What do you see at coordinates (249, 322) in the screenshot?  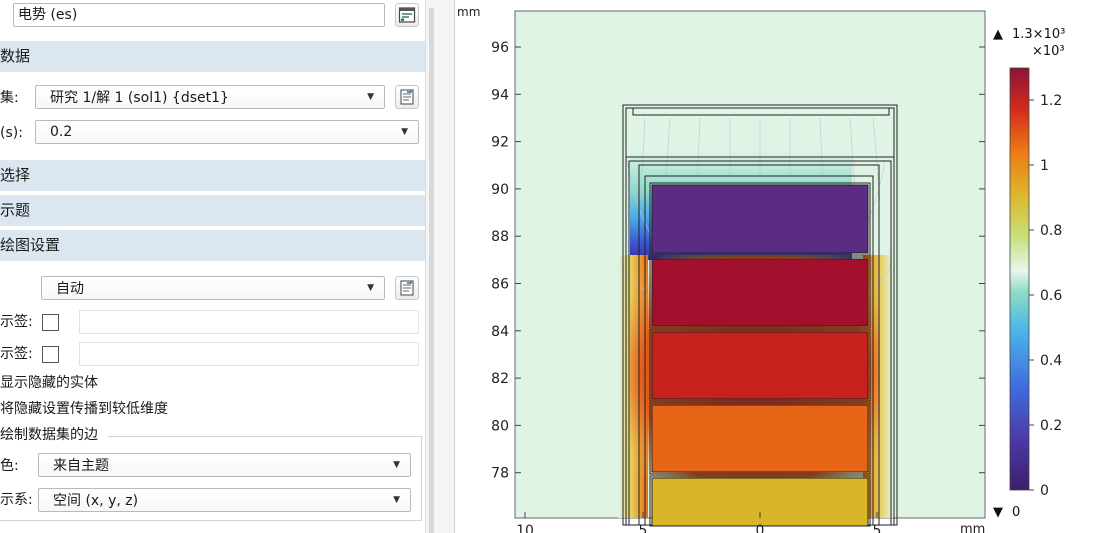 I see `xlabel-input` at bounding box center [249, 322].